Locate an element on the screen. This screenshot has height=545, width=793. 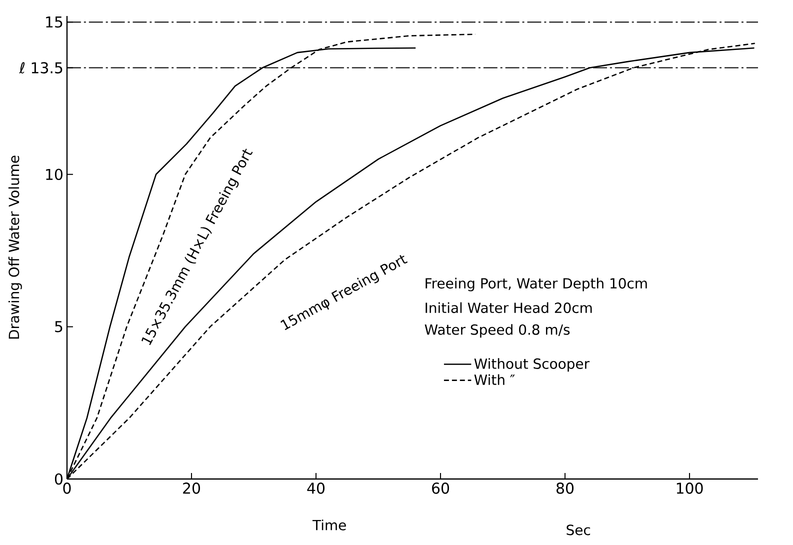
legend-label: With ″ is located at coordinates (494, 379).